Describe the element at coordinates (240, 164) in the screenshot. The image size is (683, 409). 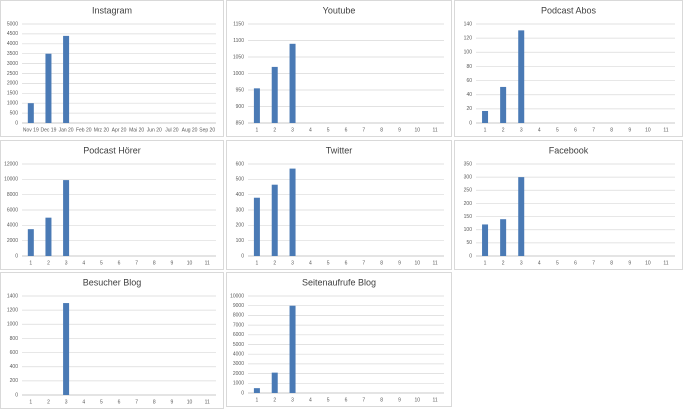
I see `y-tick-label: 600` at that location.